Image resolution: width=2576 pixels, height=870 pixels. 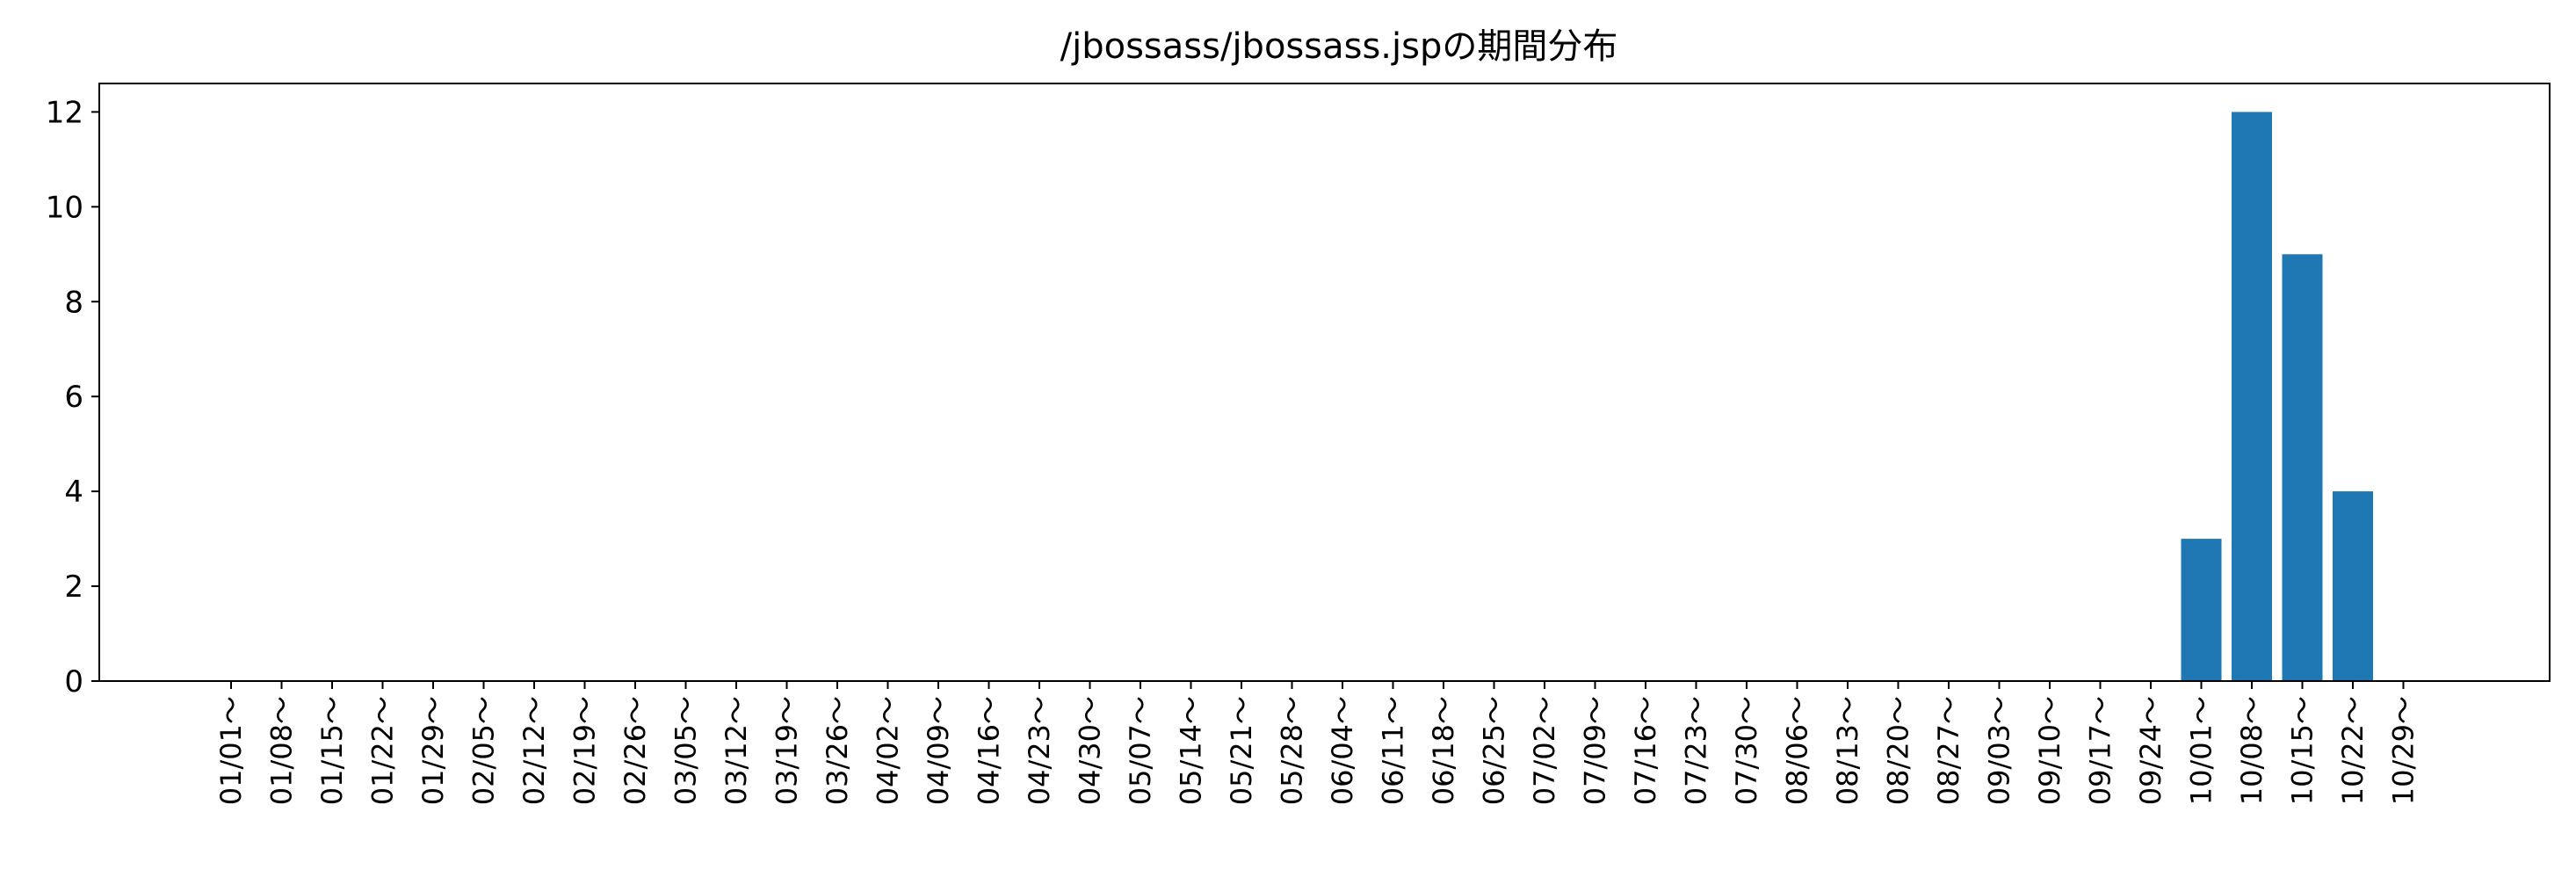 I want to click on x-tick-label: 06/11～, so click(x=1393, y=750).